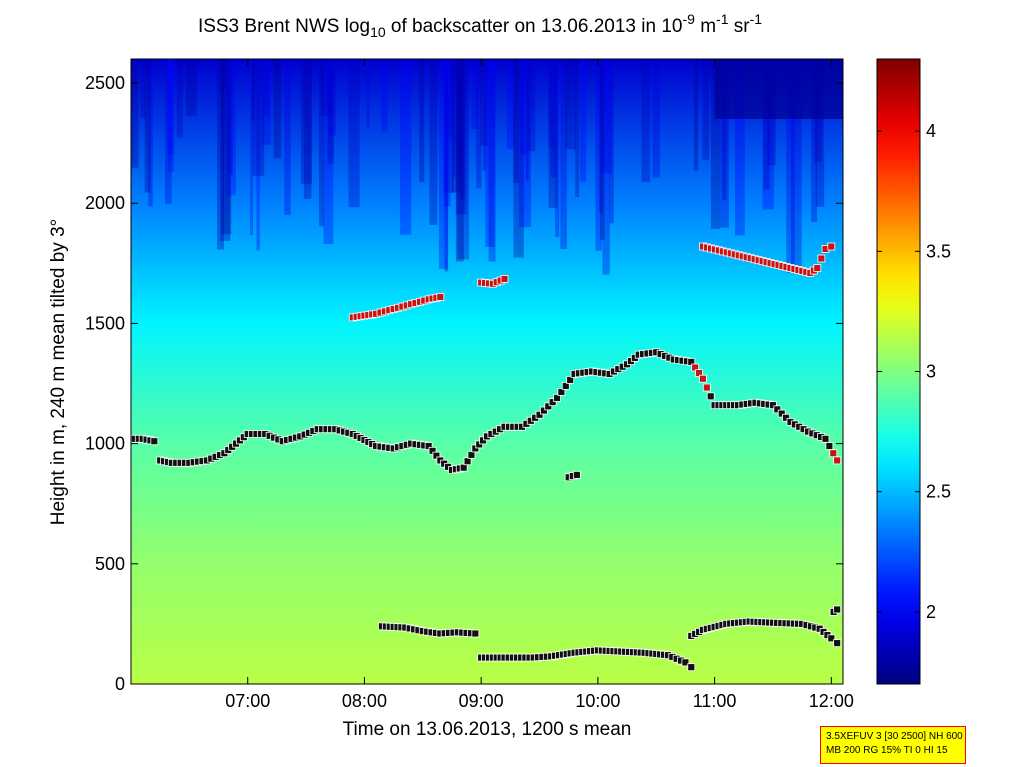  Describe the element at coordinates (705, 26) in the screenshot. I see `title-unit-m: m` at that location.